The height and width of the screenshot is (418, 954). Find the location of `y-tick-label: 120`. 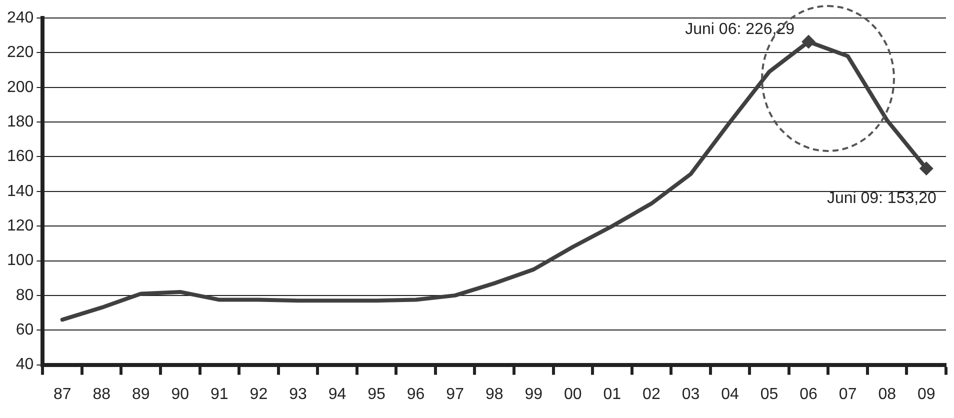

y-tick-label: 120 is located at coordinates (20, 225).